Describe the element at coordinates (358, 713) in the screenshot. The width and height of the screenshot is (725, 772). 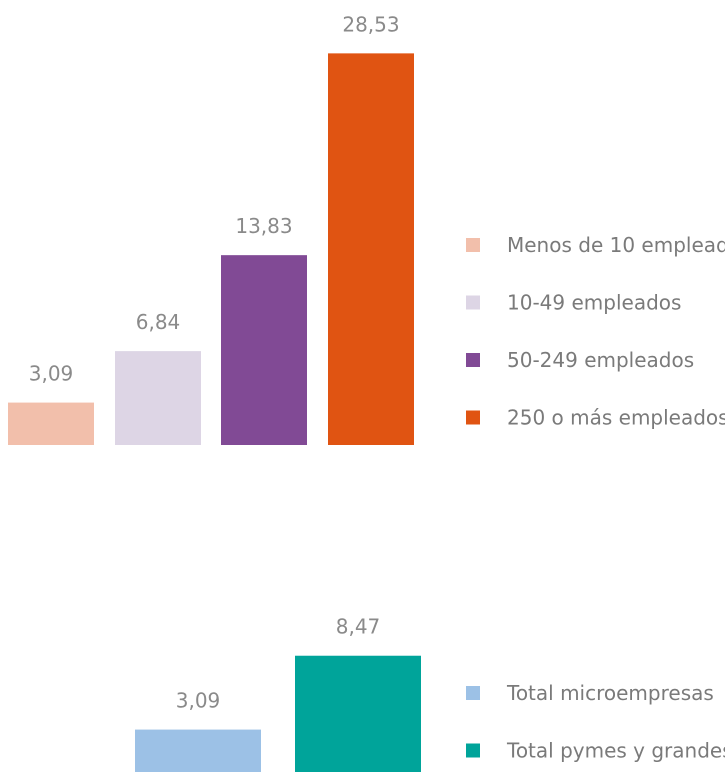
I see `bar-total-pymes-y-grandes` at that location.